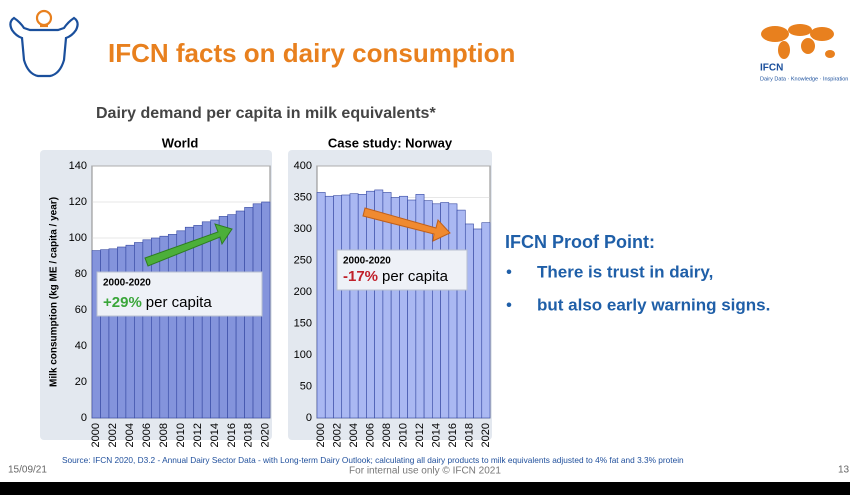 The width and height of the screenshot is (850, 495). Describe the element at coordinates (122, 302) in the screenshot. I see `annotation-change: +29%` at that location.